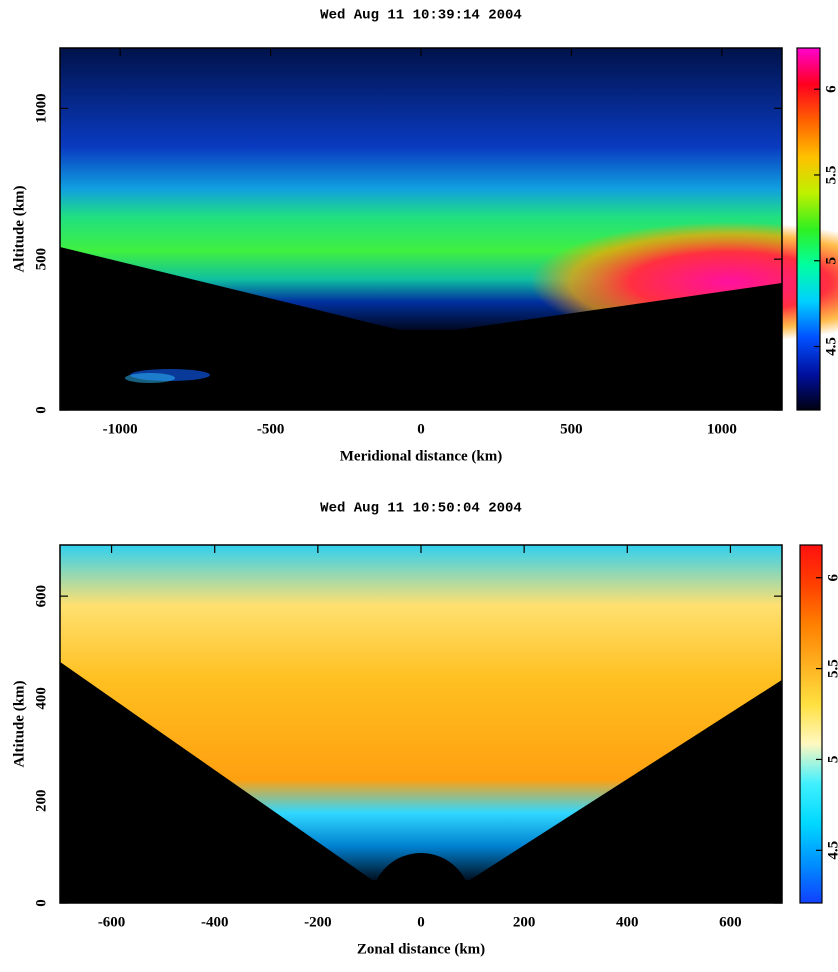  What do you see at coordinates (421, 949) in the screenshot?
I see `x-axis-label: Zonal distance (km)` at bounding box center [421, 949].